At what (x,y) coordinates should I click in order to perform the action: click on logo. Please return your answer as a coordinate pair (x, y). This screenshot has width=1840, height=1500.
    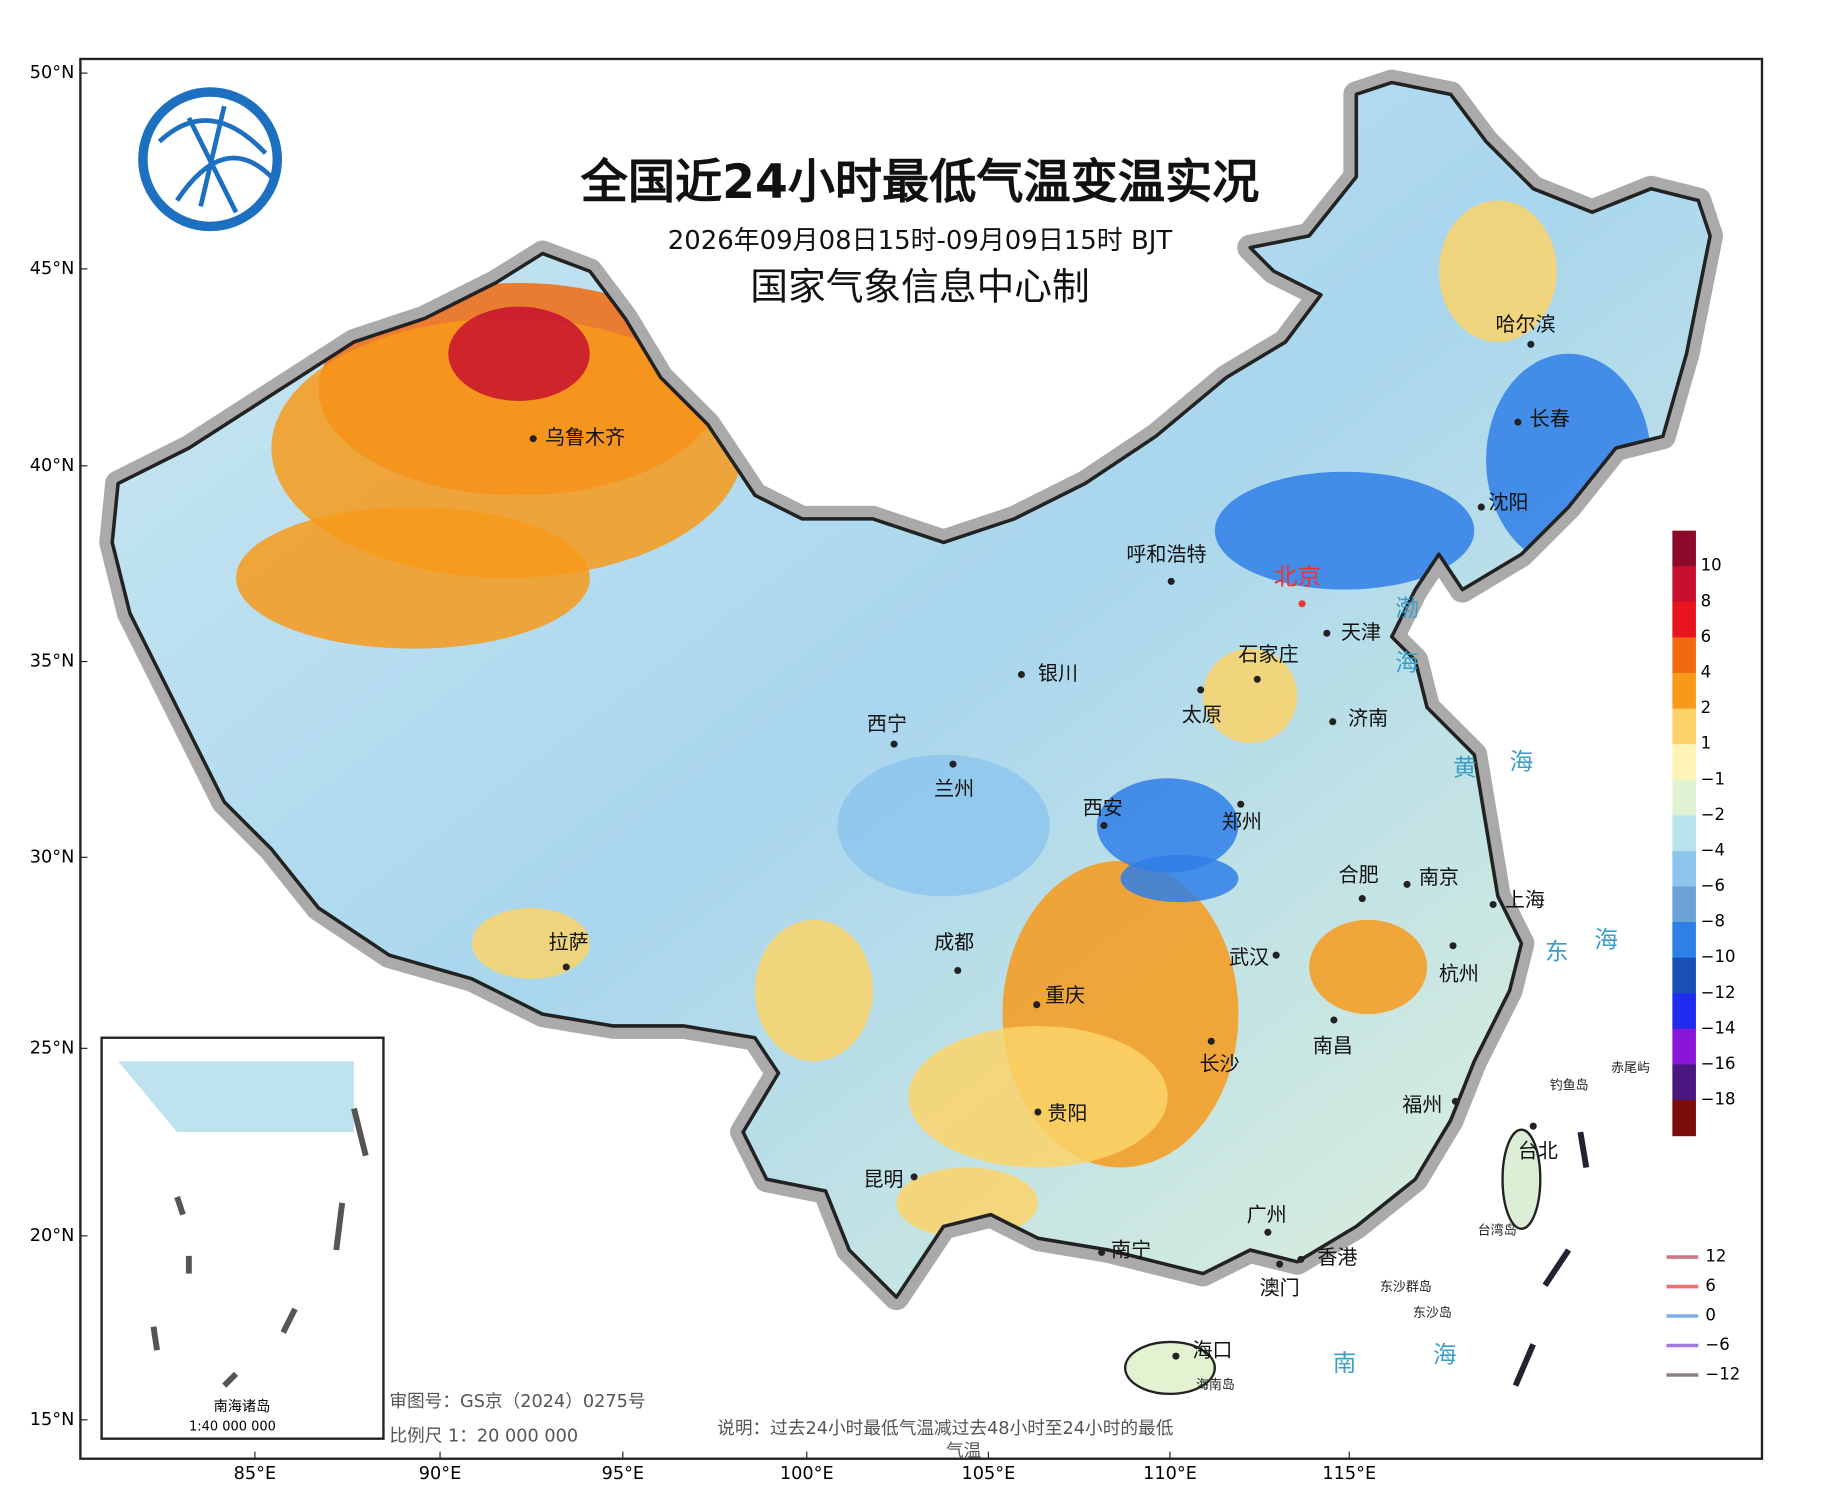
    Looking at the image, I should click on (210, 159).